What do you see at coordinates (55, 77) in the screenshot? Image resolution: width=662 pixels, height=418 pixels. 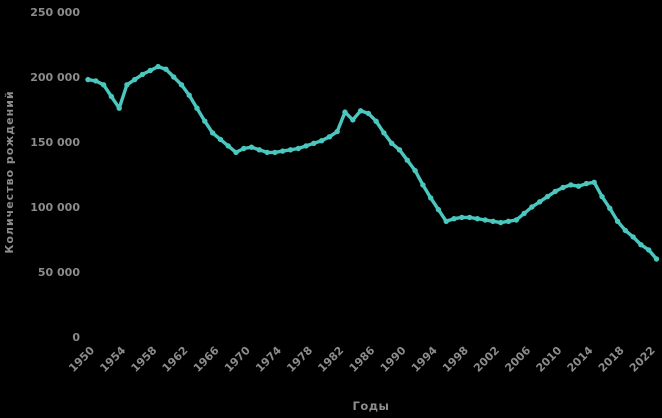 I see `y-tick-label: 200 000` at bounding box center [55, 77].